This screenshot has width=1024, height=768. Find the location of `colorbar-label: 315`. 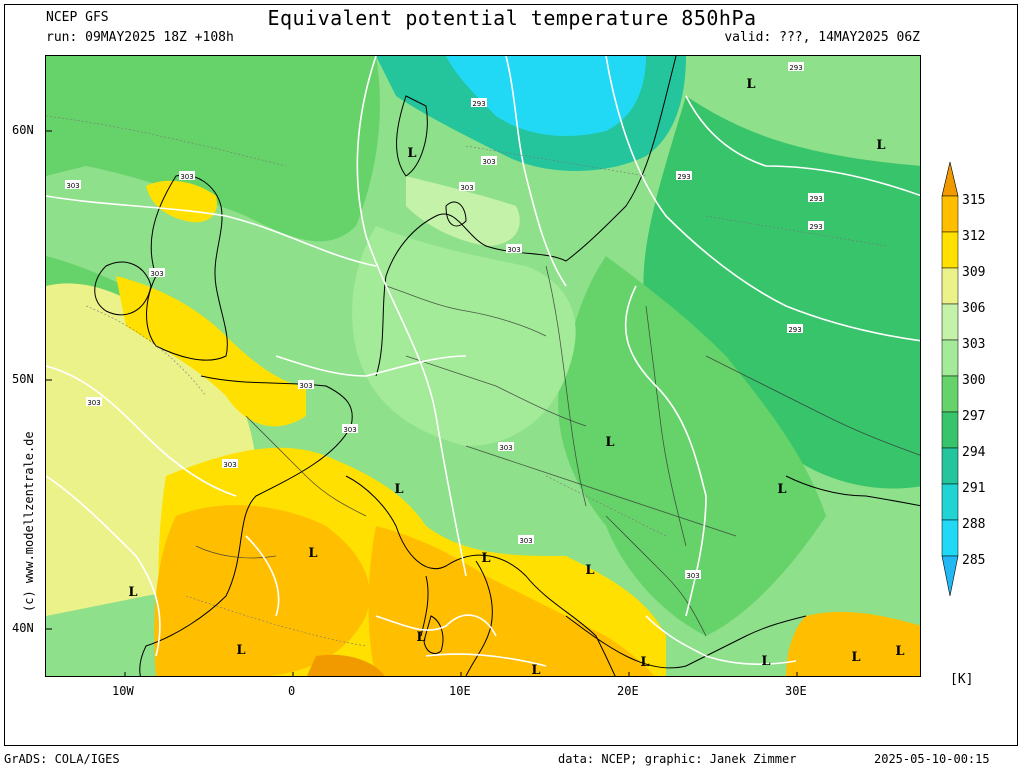

colorbar-label: 315 is located at coordinates (974, 200).